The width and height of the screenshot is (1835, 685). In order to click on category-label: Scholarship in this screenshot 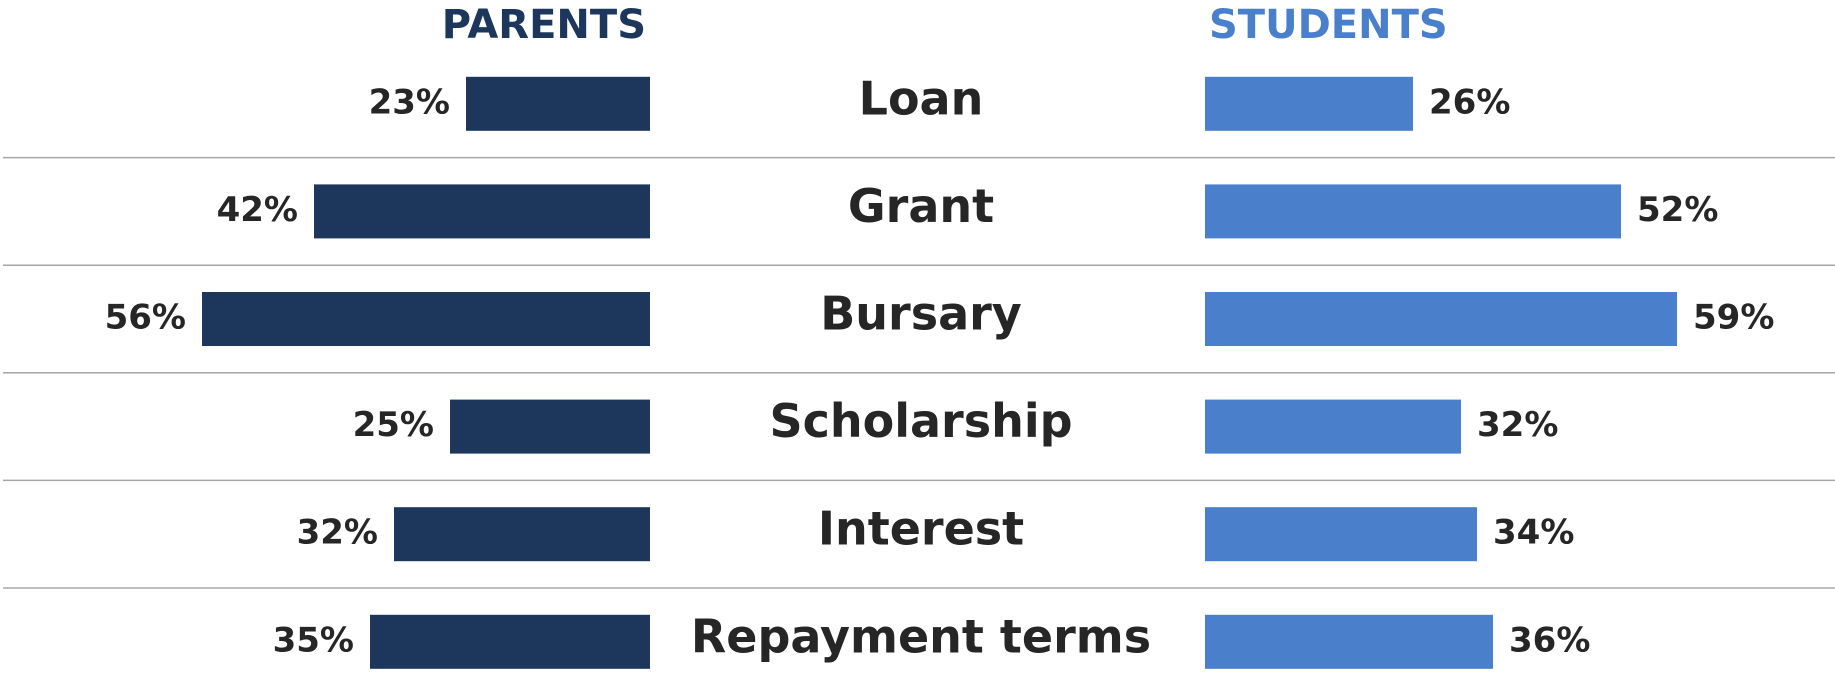, I will do `click(920, 421)`.